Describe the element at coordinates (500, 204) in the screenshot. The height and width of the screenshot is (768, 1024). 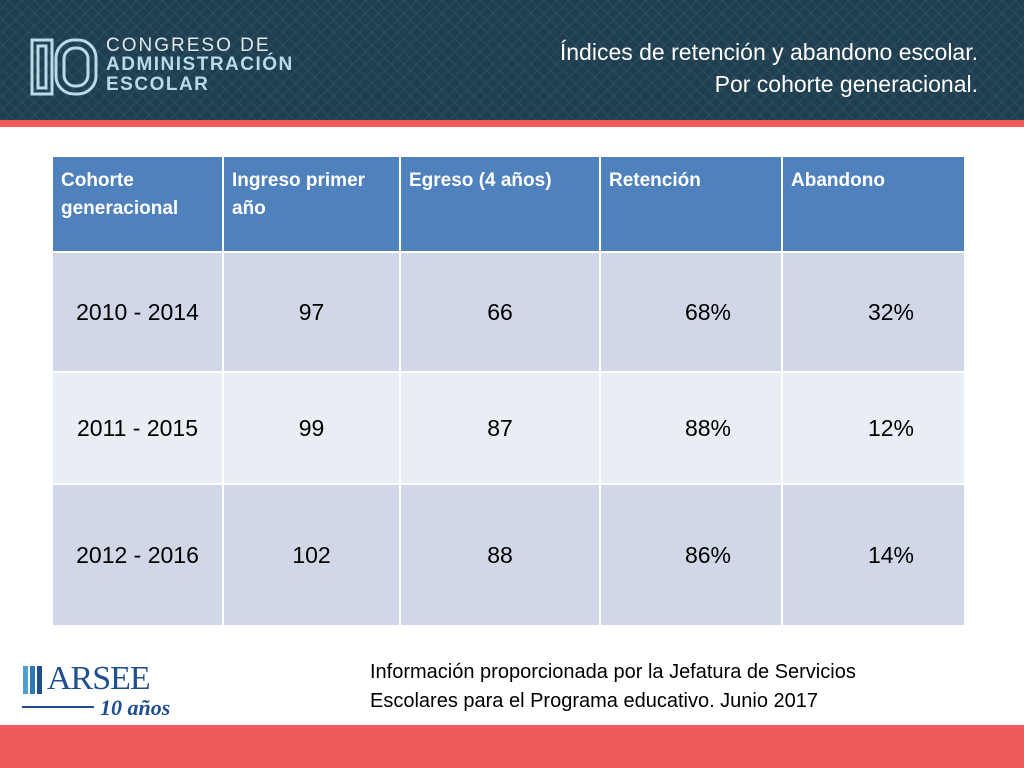
I see `column-header-egreso: Egreso (4 años)` at that location.